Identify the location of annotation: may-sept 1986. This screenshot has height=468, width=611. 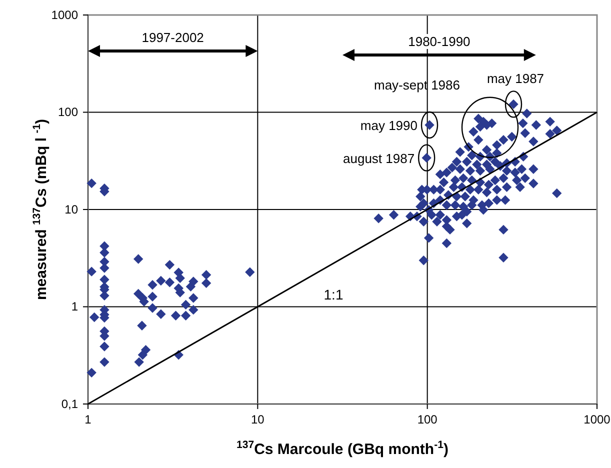
(417, 84).